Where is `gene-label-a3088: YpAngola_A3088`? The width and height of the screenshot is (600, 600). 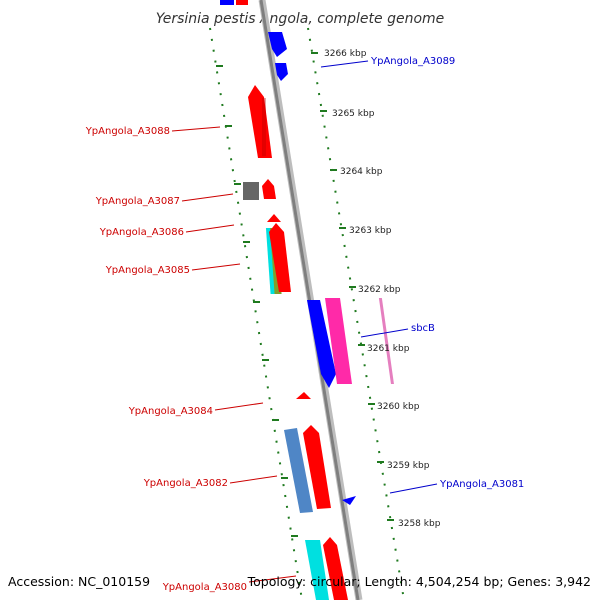 gene-label-a3088: YpAngola_A3088 is located at coordinates (127, 131).